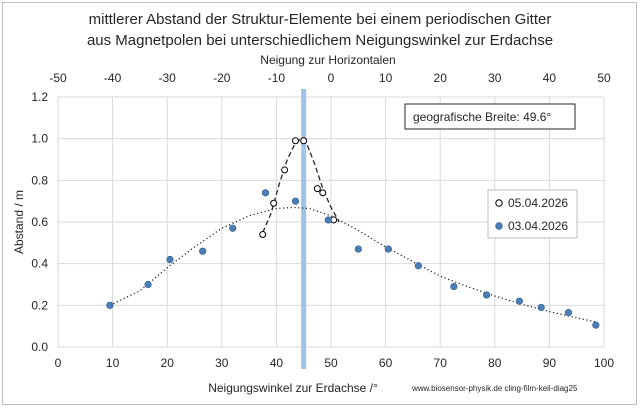 The height and width of the screenshot is (409, 641). I want to click on y-axis-title: Abstand / m, so click(19, 222).